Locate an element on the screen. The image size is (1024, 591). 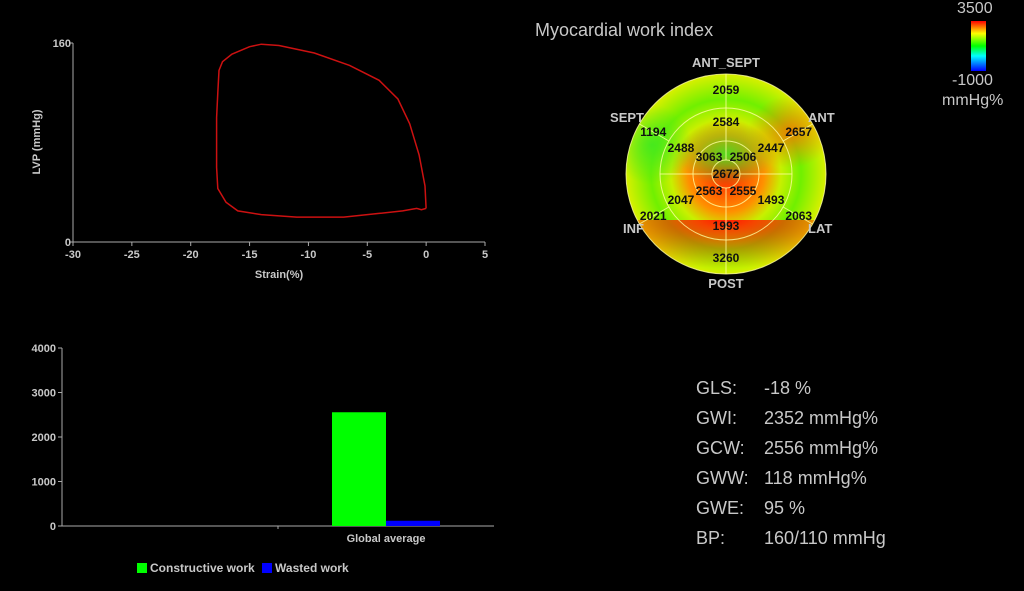
stat-gcw: GCW: 2556 mmHg% is located at coordinates (860, 453).